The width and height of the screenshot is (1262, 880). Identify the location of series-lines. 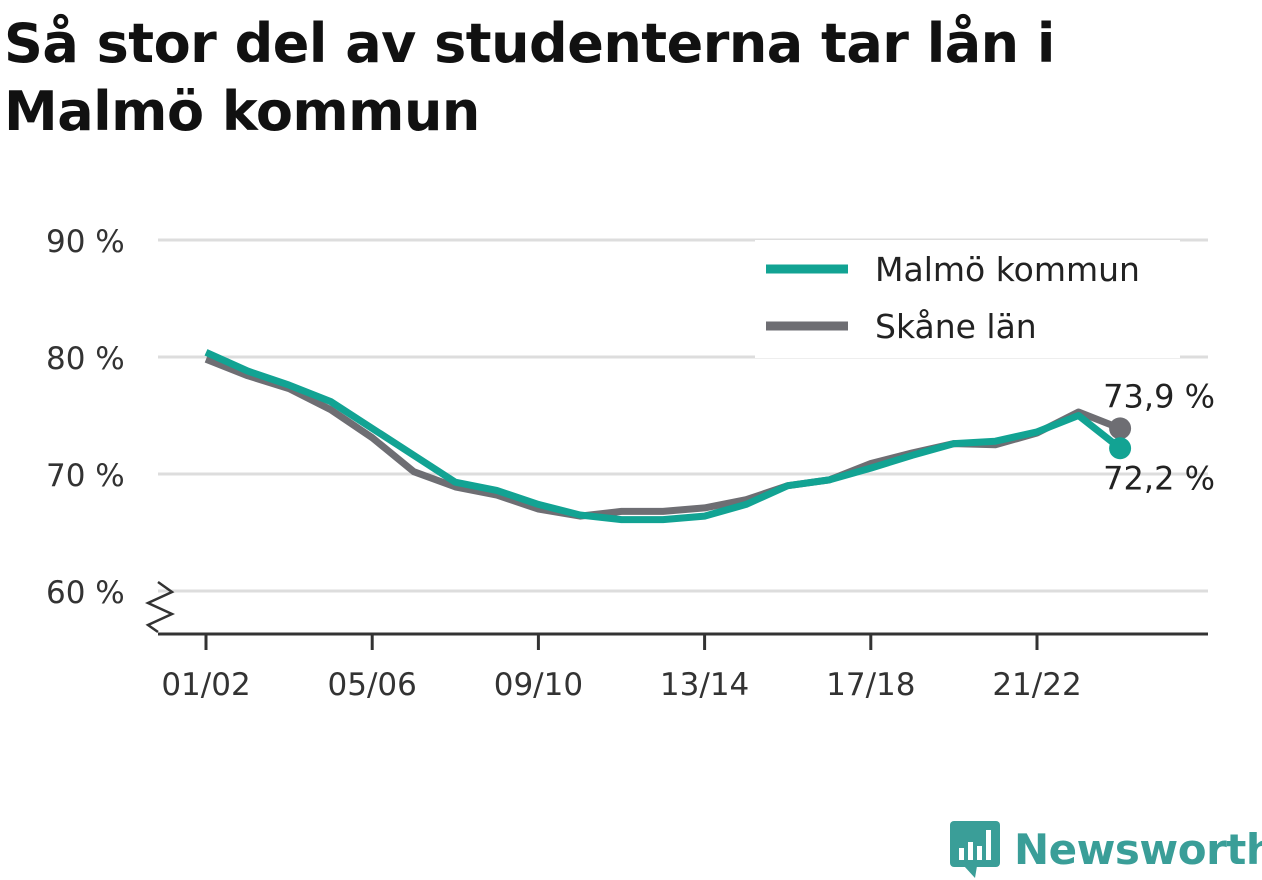
(668, 436).